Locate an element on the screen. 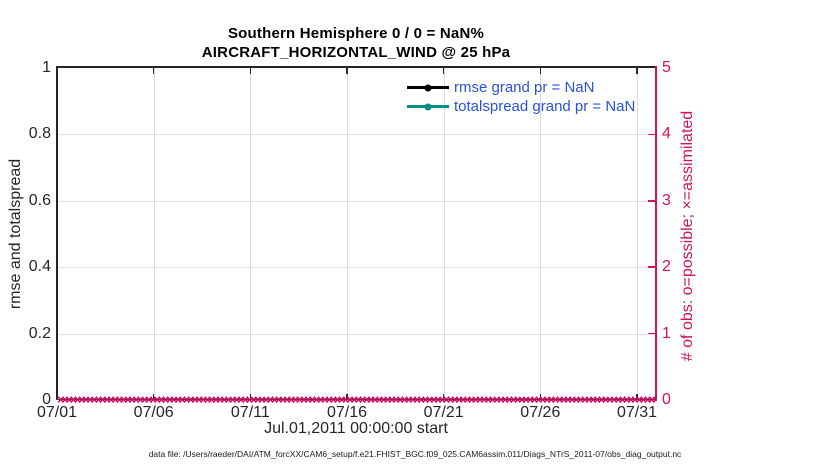 This screenshot has height=470, width=830. chart-title-line1: Southern Hemisphere 0 / 0 = NaN% is located at coordinates (356, 33).